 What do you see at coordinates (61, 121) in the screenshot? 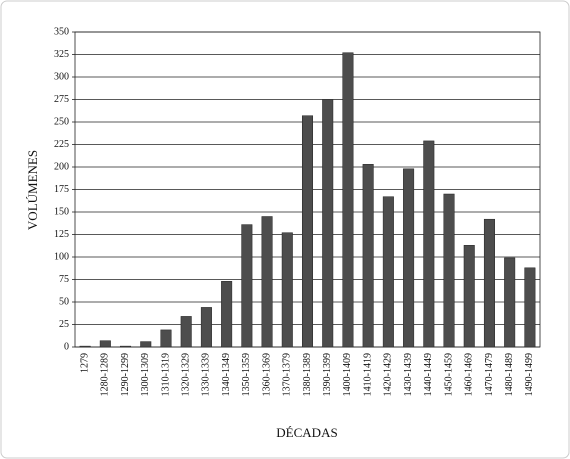
I see `y-tick-label: 250` at bounding box center [61, 121].